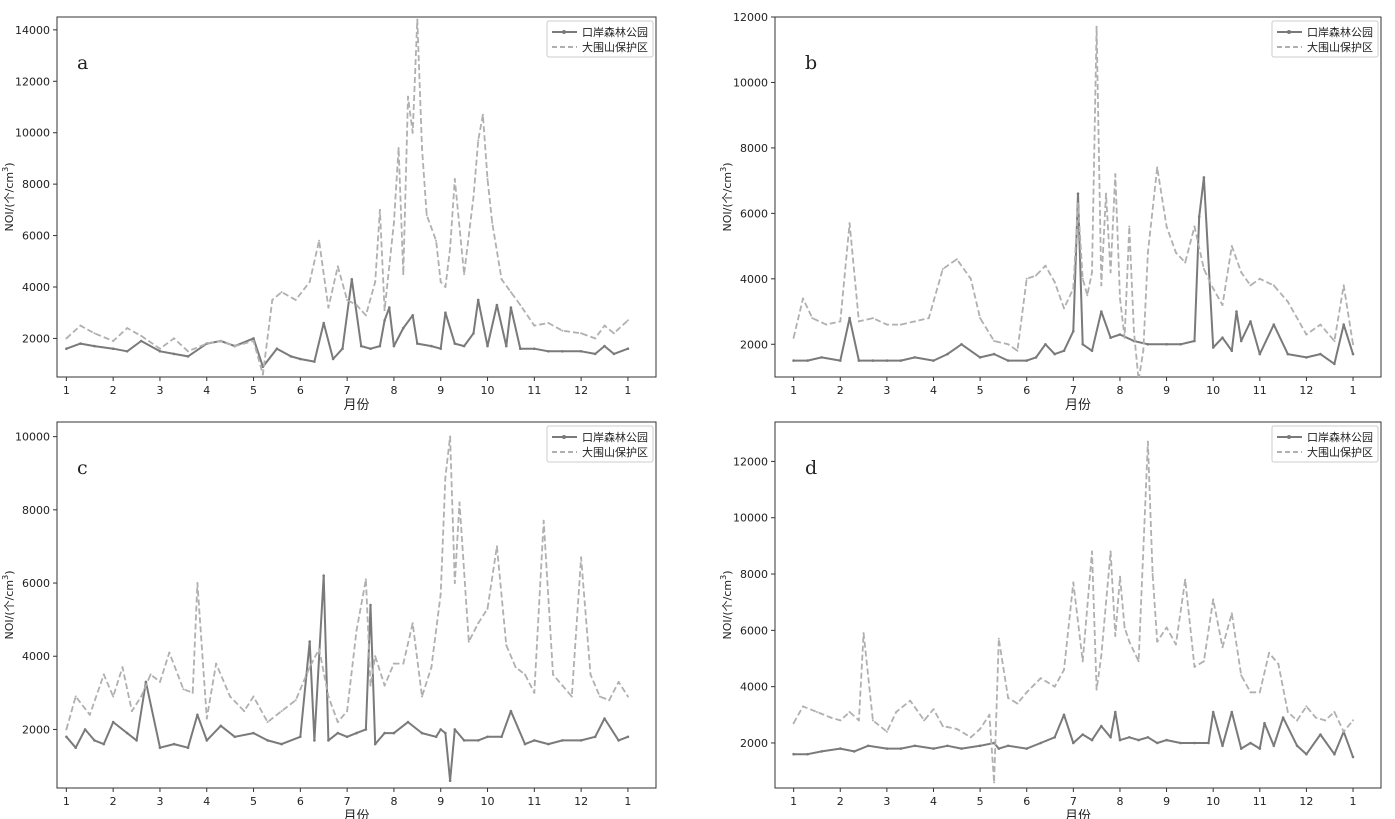 The width and height of the screenshot is (1395, 819). Describe the element at coordinates (36, 729) in the screenshot. I see `y-tick-label: 2000` at that location.